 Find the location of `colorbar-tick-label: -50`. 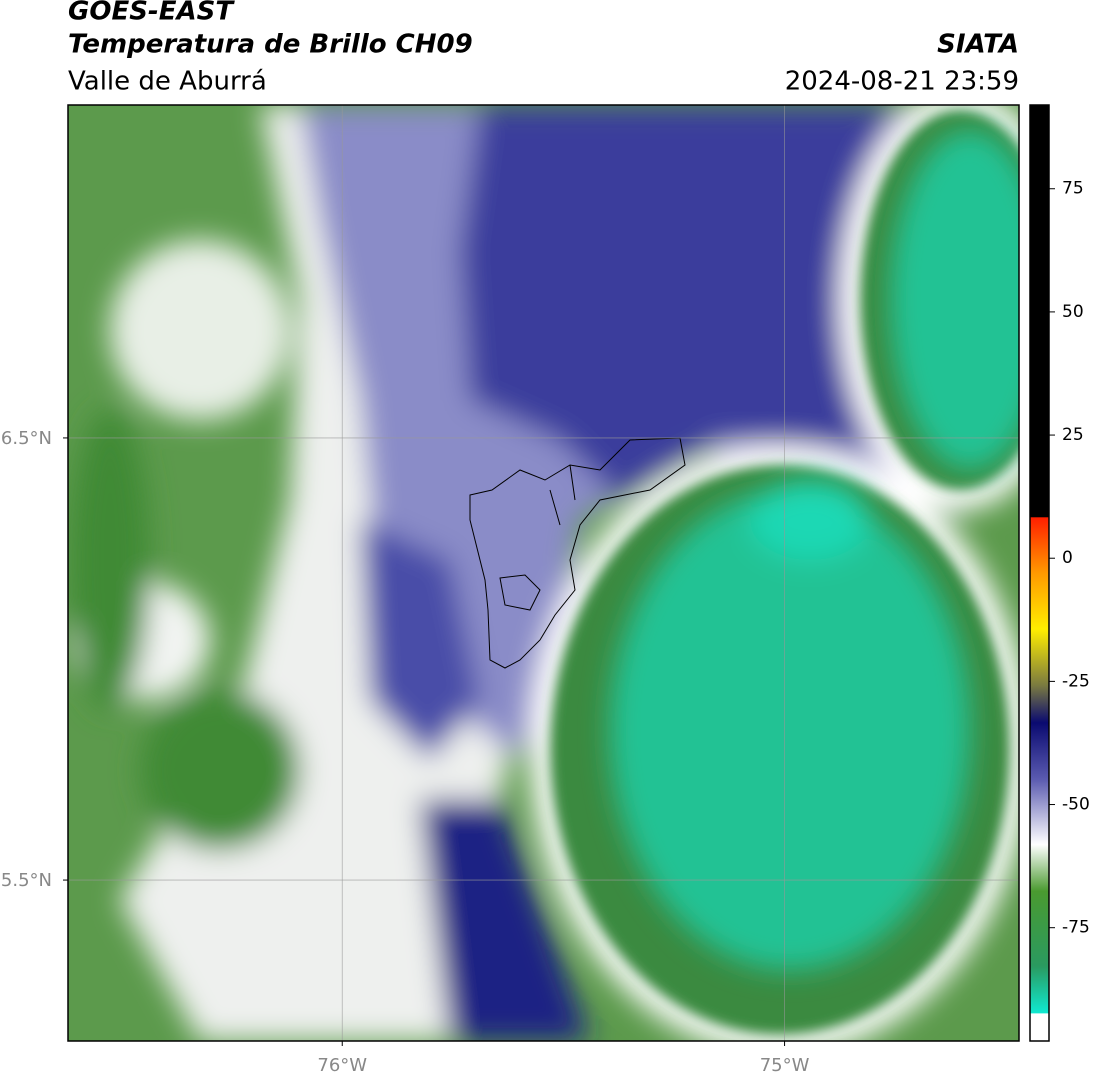

colorbar-tick-label: -50 is located at coordinates (1076, 805).